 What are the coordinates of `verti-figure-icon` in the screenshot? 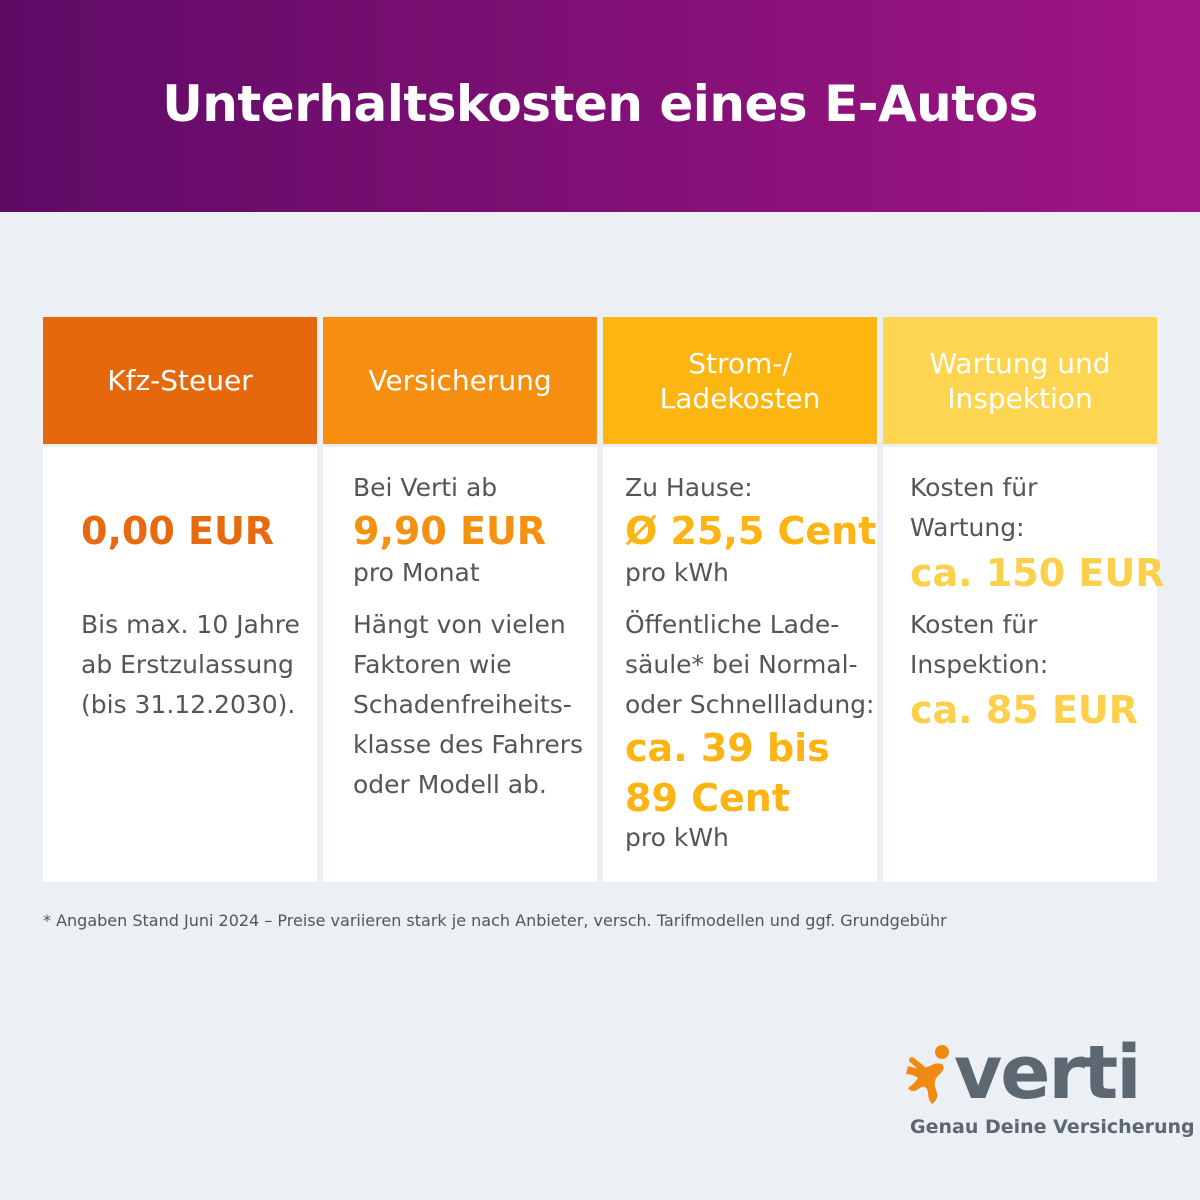 It's located at (927, 1074).